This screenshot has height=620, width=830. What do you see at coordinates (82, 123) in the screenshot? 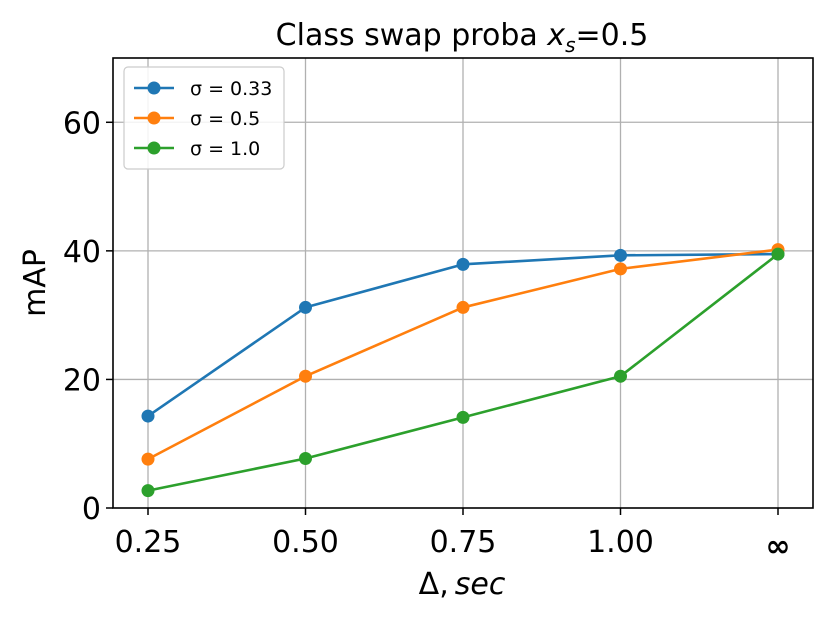
I see `y-tick-label: 60` at bounding box center [82, 123].